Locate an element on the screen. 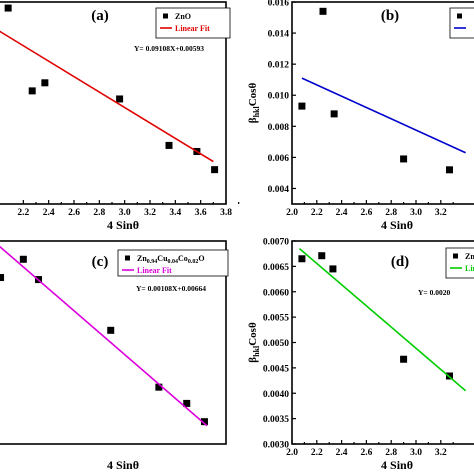 The image size is (474, 474). legend: ZnO Linear Fit is located at coordinates (193, 23).